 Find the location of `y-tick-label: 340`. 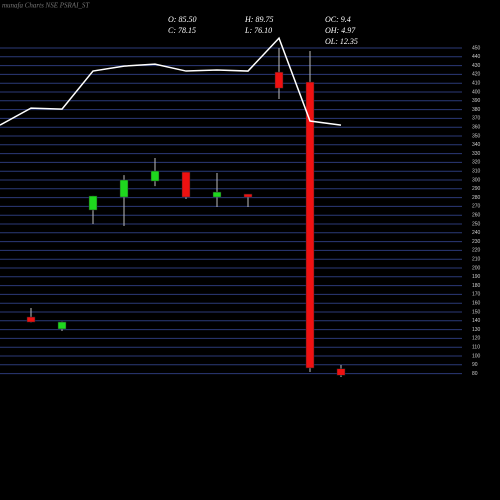

y-tick-label: 340 is located at coordinates (476, 145).